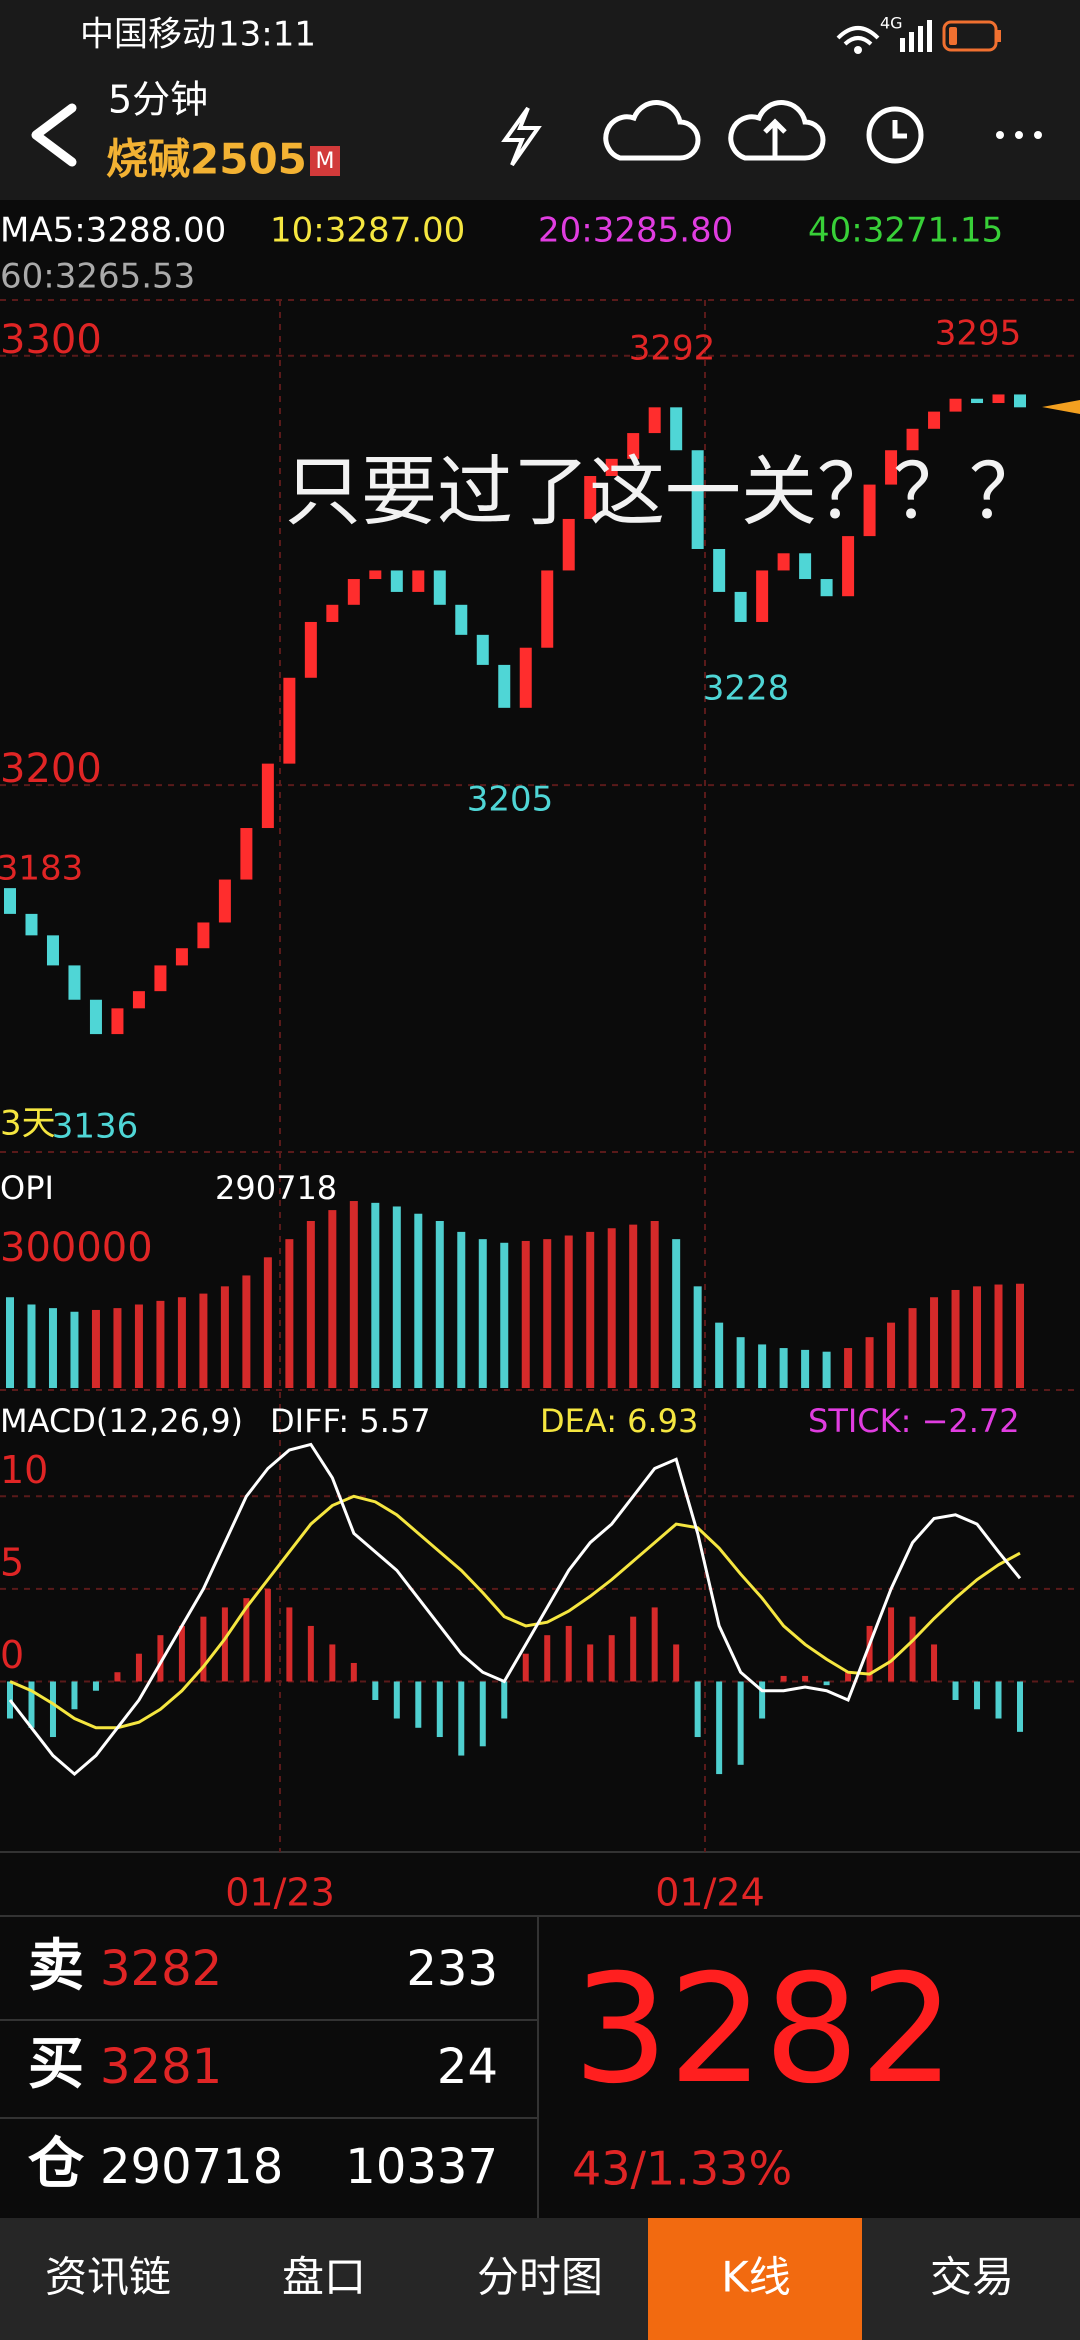  What do you see at coordinates (764, 2030) in the screenshot?
I see `last-price: 3282` at bounding box center [764, 2030].